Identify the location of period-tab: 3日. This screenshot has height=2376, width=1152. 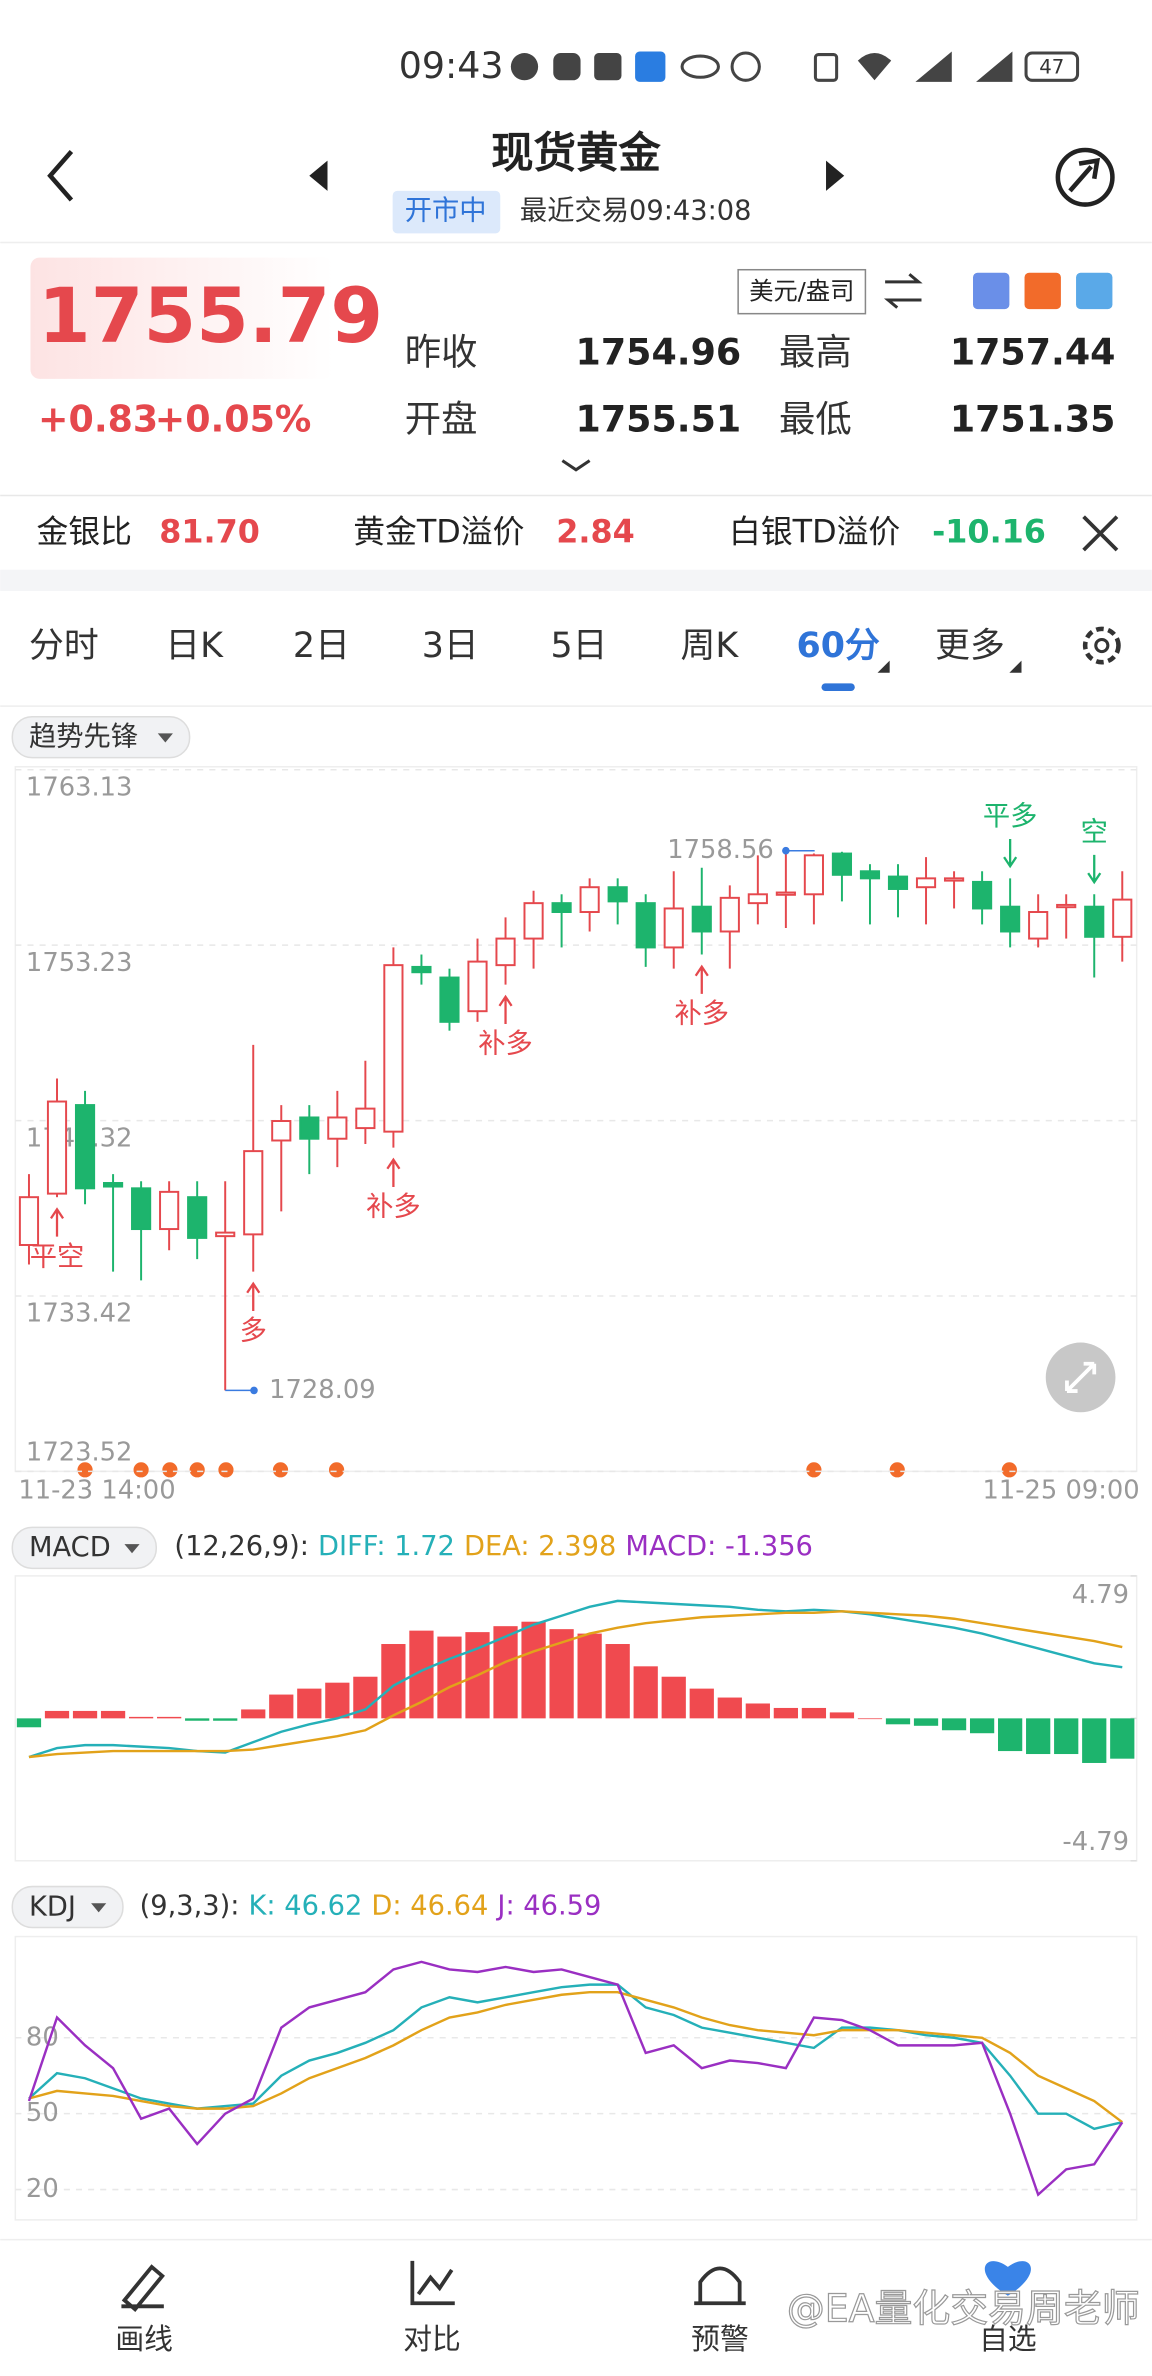
(450, 646).